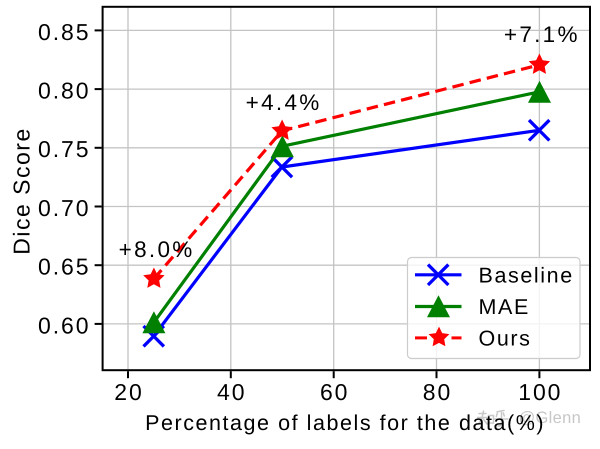 Image resolution: width=600 pixels, height=449 pixels. I want to click on svg-text: 0.70, so click(64, 208).